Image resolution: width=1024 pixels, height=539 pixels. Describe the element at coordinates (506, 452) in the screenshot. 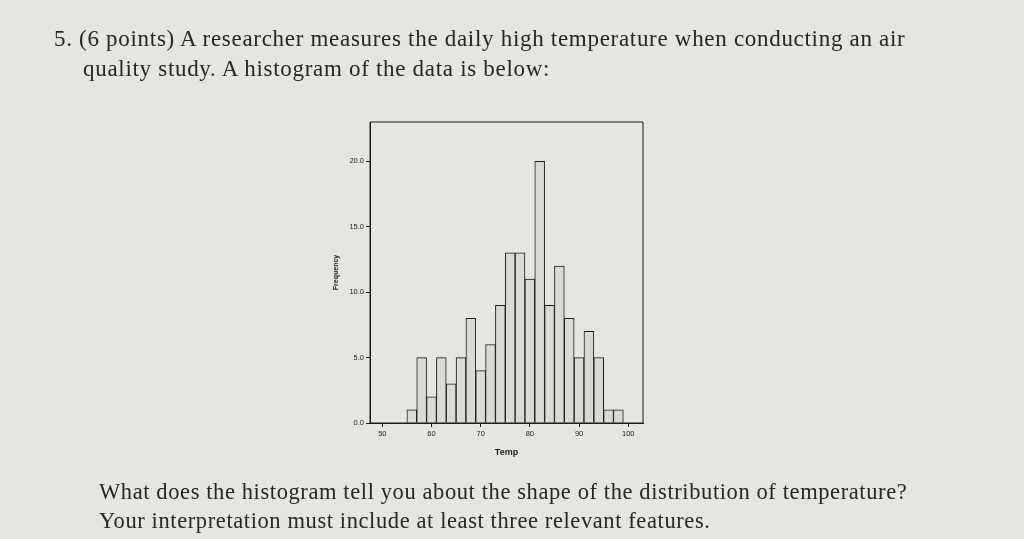

I see `x-axis-title: Temp` at that location.